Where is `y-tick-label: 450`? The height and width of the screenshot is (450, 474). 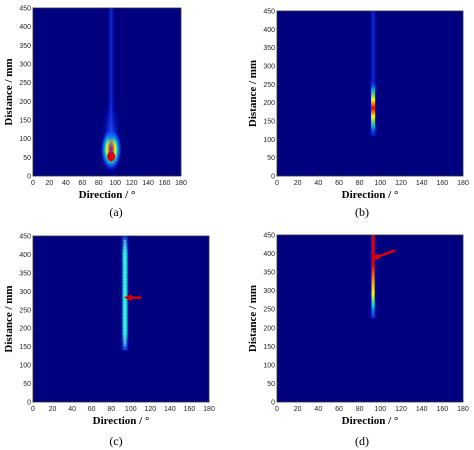
y-tick-label: 450 is located at coordinates (269, 236).